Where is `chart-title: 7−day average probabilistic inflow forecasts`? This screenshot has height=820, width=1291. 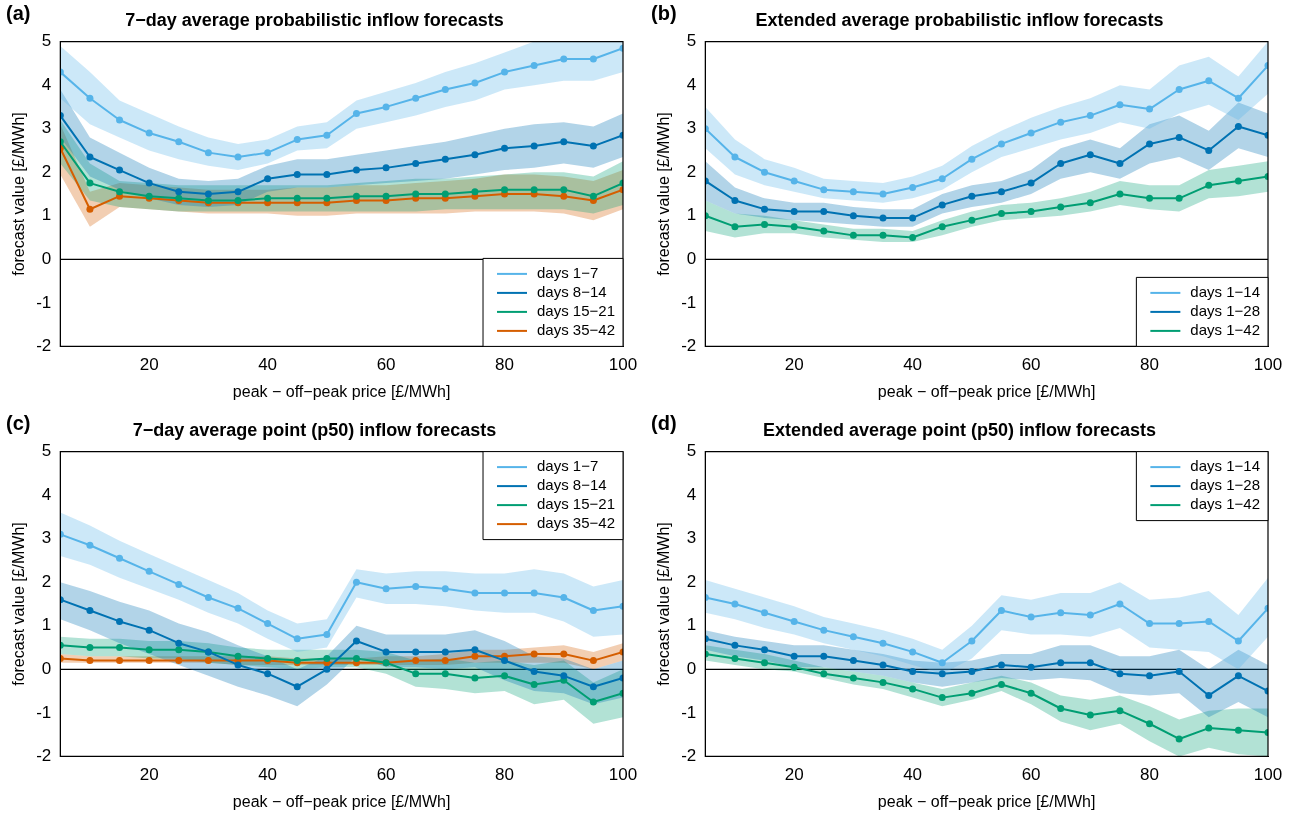 chart-title: 7−day average probabilistic inflow forecasts is located at coordinates (314, 19).